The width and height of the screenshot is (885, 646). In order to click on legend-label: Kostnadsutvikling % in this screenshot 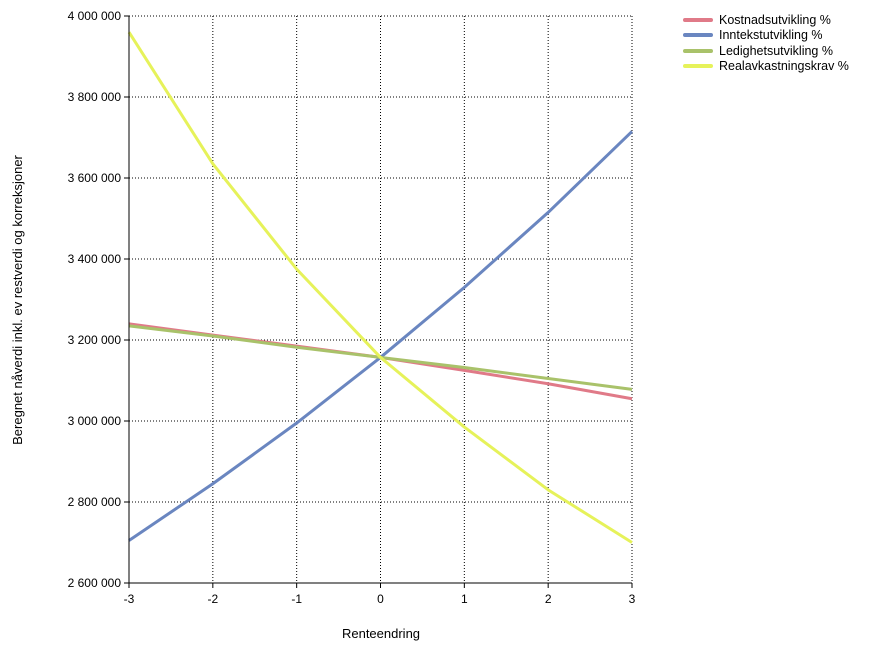, I will do `click(775, 19)`.